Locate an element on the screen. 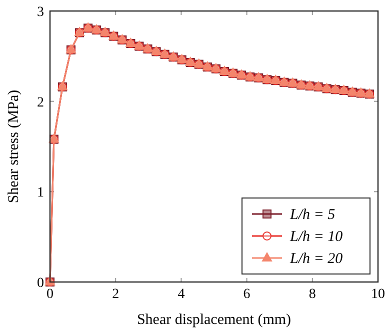 This screenshot has height=332, width=388. x-tick-label: 10 is located at coordinates (378, 294).